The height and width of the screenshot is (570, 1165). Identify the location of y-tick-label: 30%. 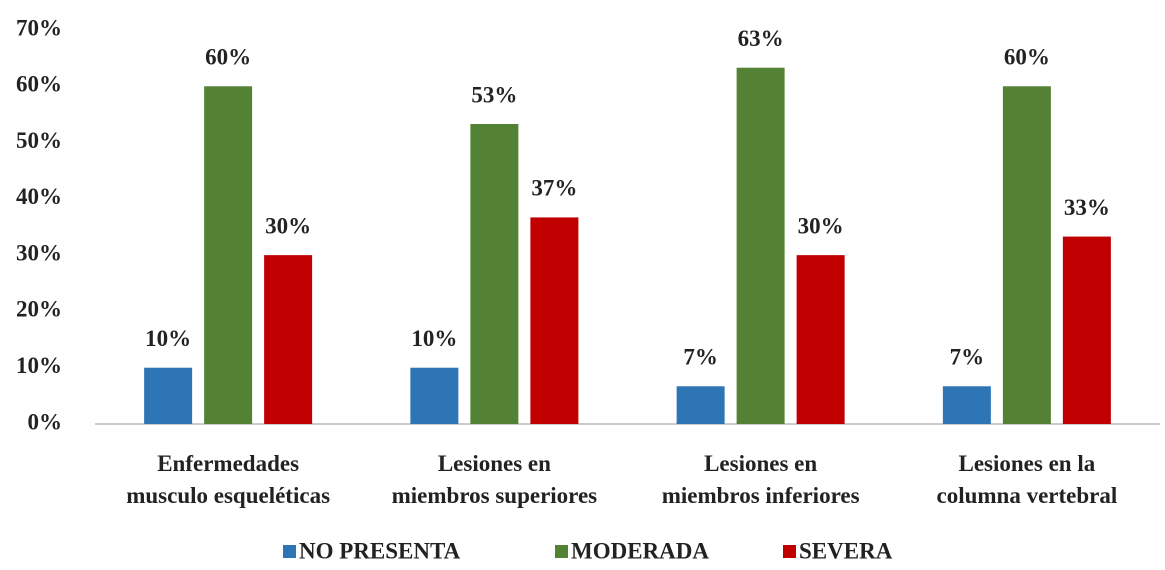
(39, 252).